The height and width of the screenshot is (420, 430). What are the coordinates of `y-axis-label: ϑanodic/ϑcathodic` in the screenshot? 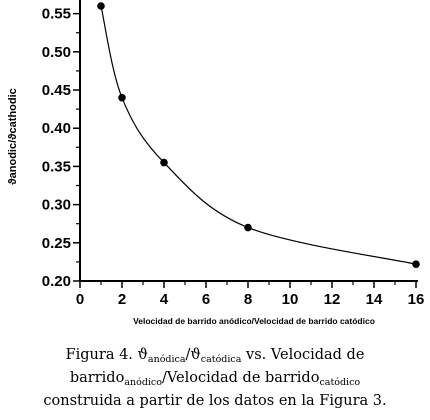 It's located at (13, 136).